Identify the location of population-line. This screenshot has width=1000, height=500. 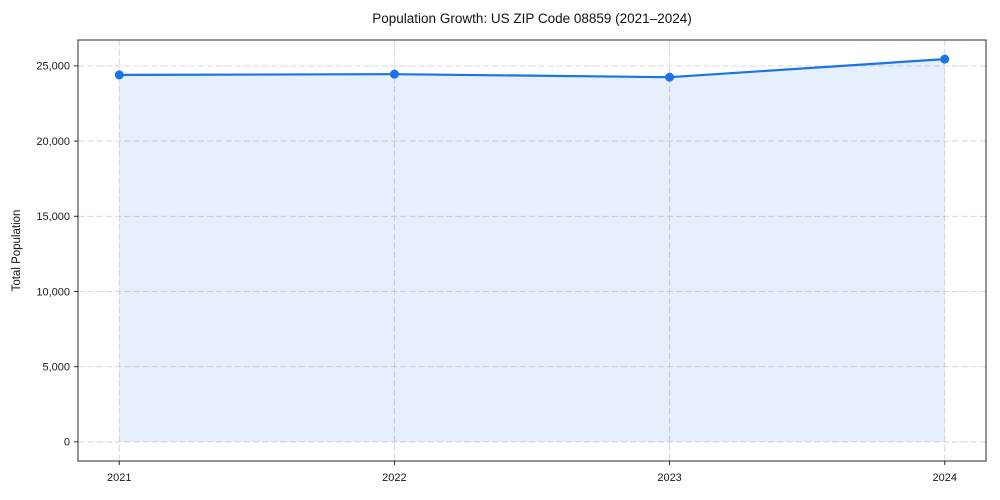
(532, 68).